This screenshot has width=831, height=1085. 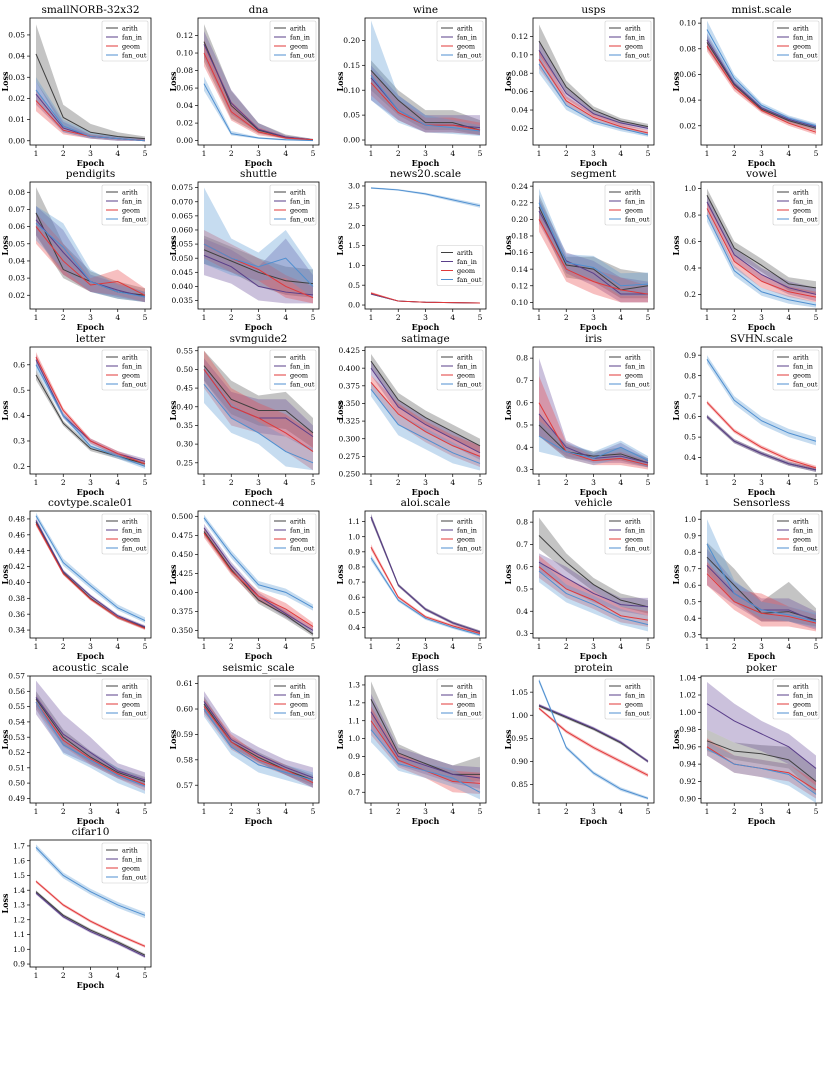 What do you see at coordinates (183, 630) in the screenshot?
I see `y-tick-label: 0.350` at bounding box center [183, 630].